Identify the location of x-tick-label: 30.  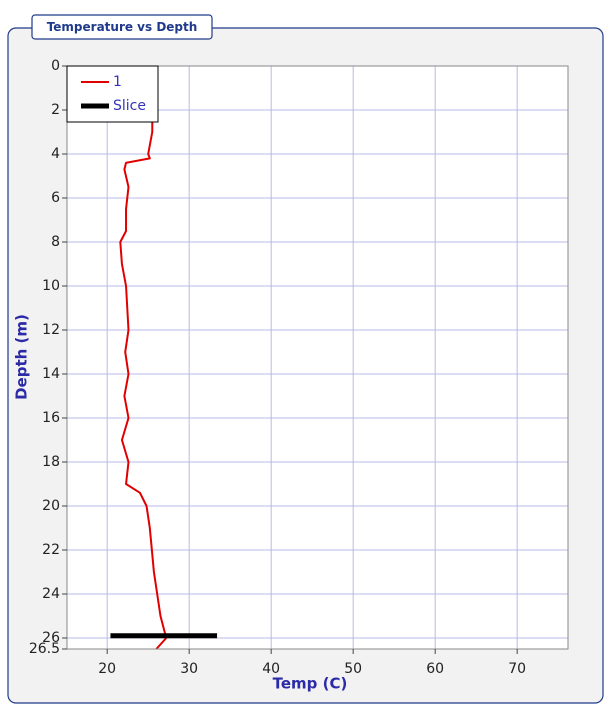
(189, 669).